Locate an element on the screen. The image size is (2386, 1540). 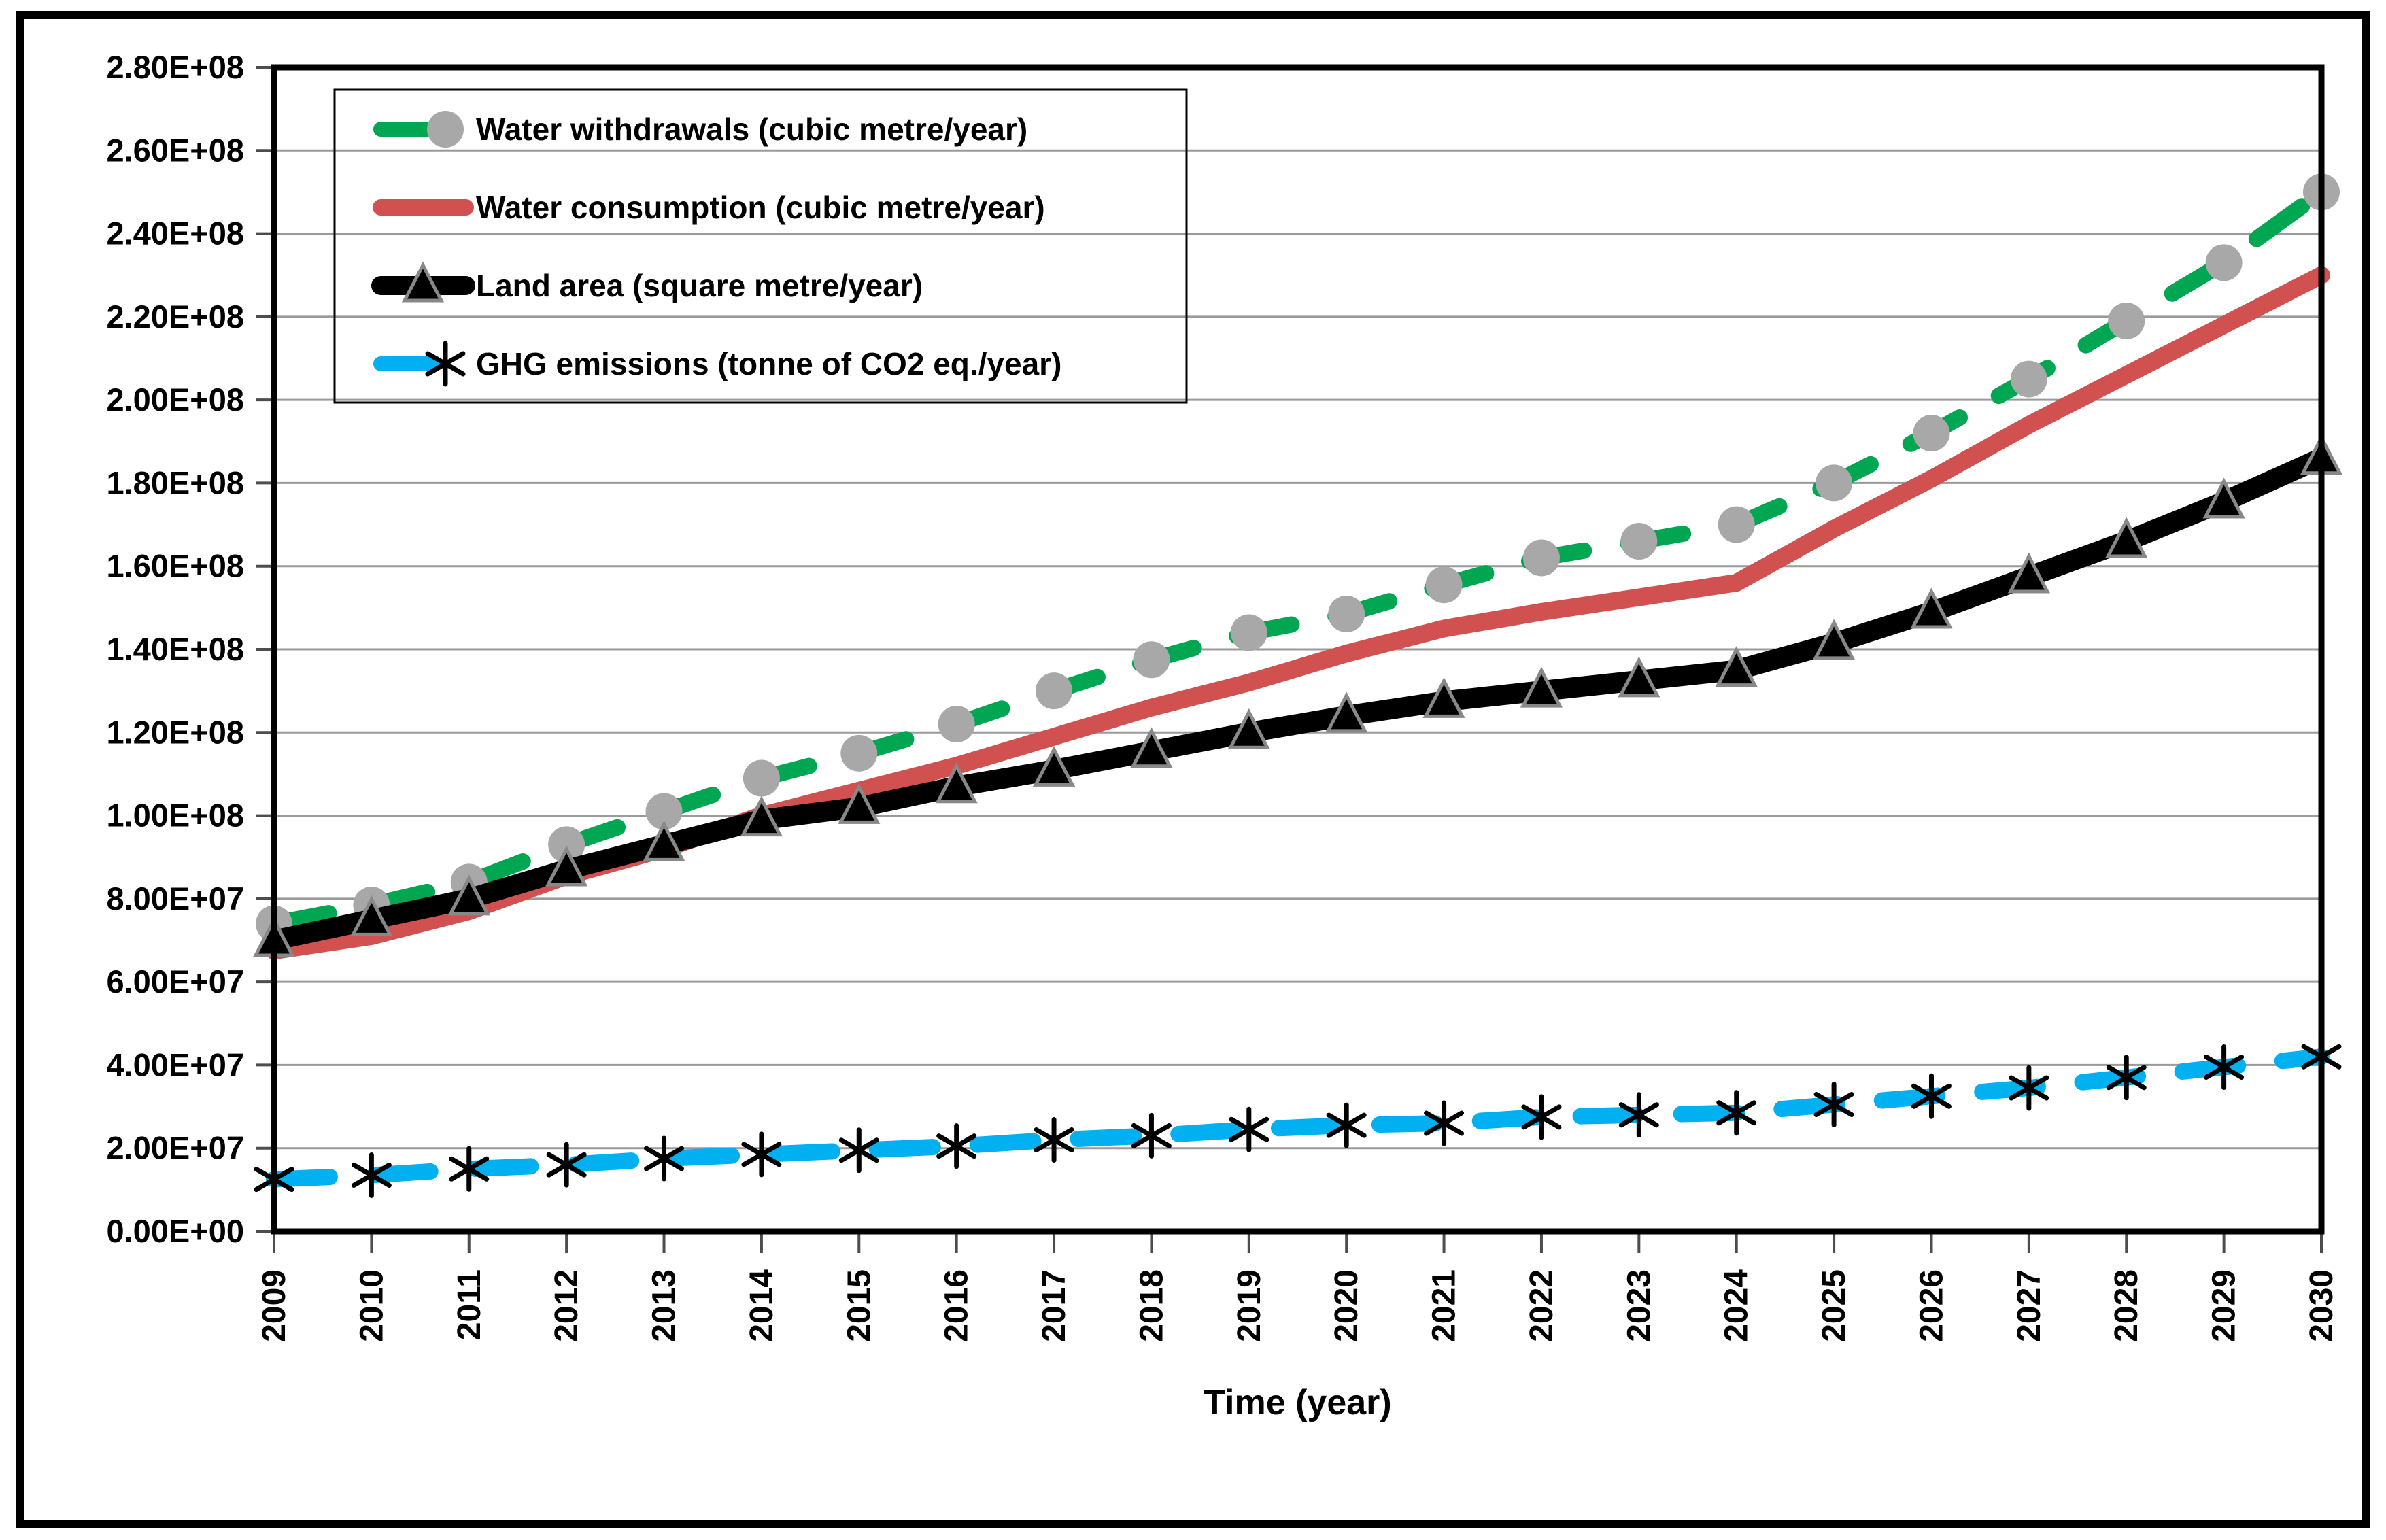
legend-label: Water withdrawals (cubic metre/year) is located at coordinates (751, 129).